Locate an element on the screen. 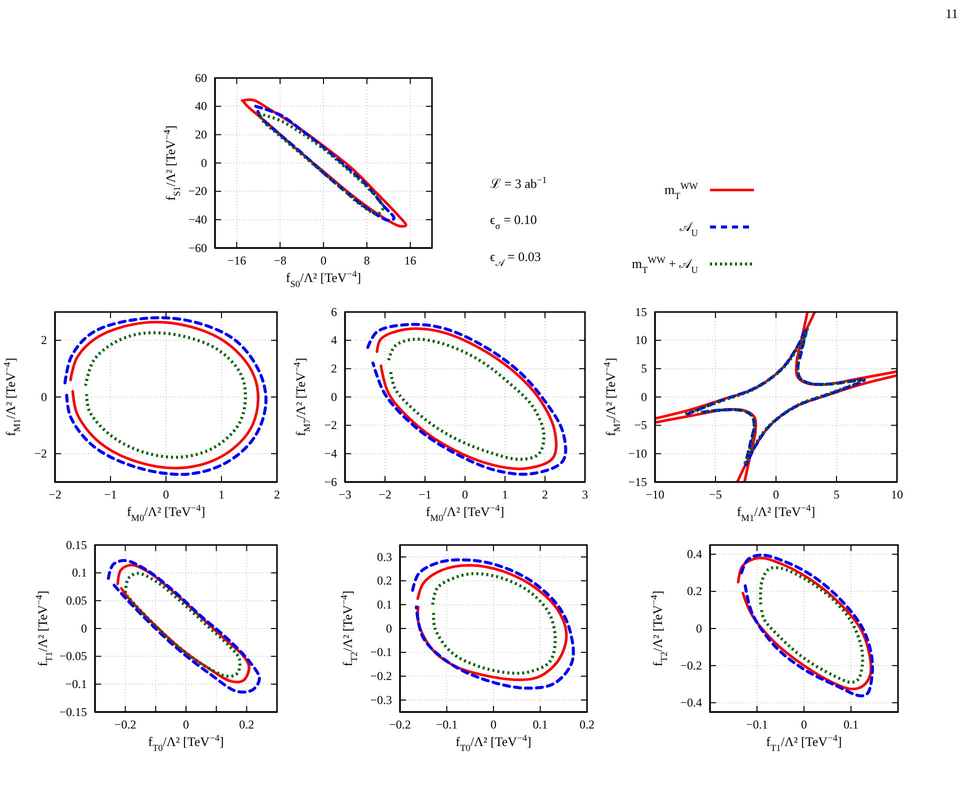  y-tick-label: −10 is located at coordinates (637, 453).